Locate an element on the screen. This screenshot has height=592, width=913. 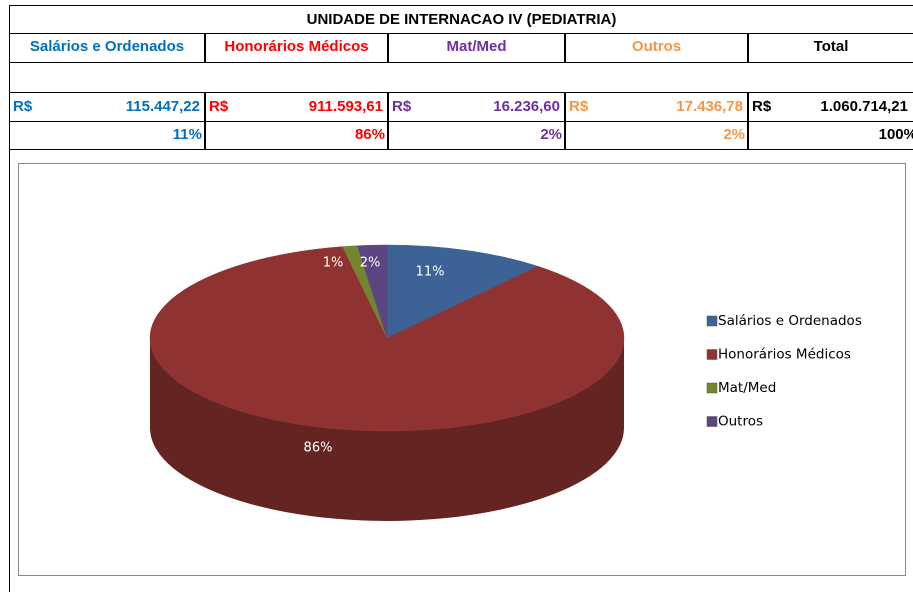
percent: 11% is located at coordinates (107, 135).